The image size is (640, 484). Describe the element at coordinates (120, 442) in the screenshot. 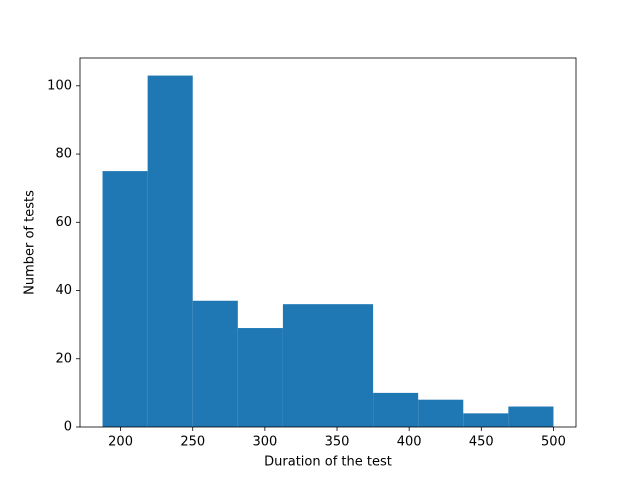

I see `x-tick-label: 200` at that location.